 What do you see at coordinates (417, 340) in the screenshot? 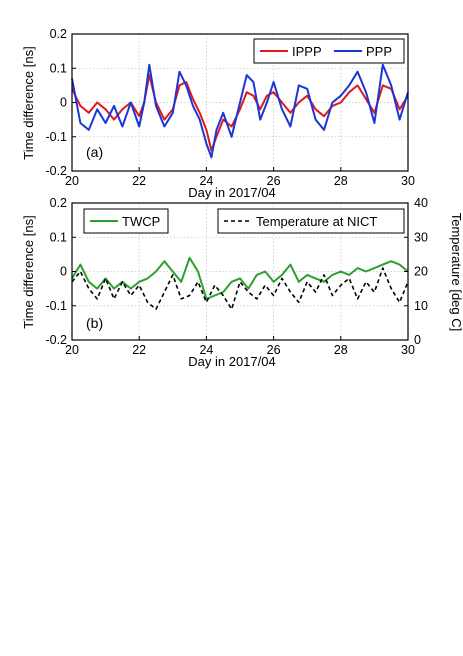
I see `y2-tick-label: 0` at bounding box center [417, 340].